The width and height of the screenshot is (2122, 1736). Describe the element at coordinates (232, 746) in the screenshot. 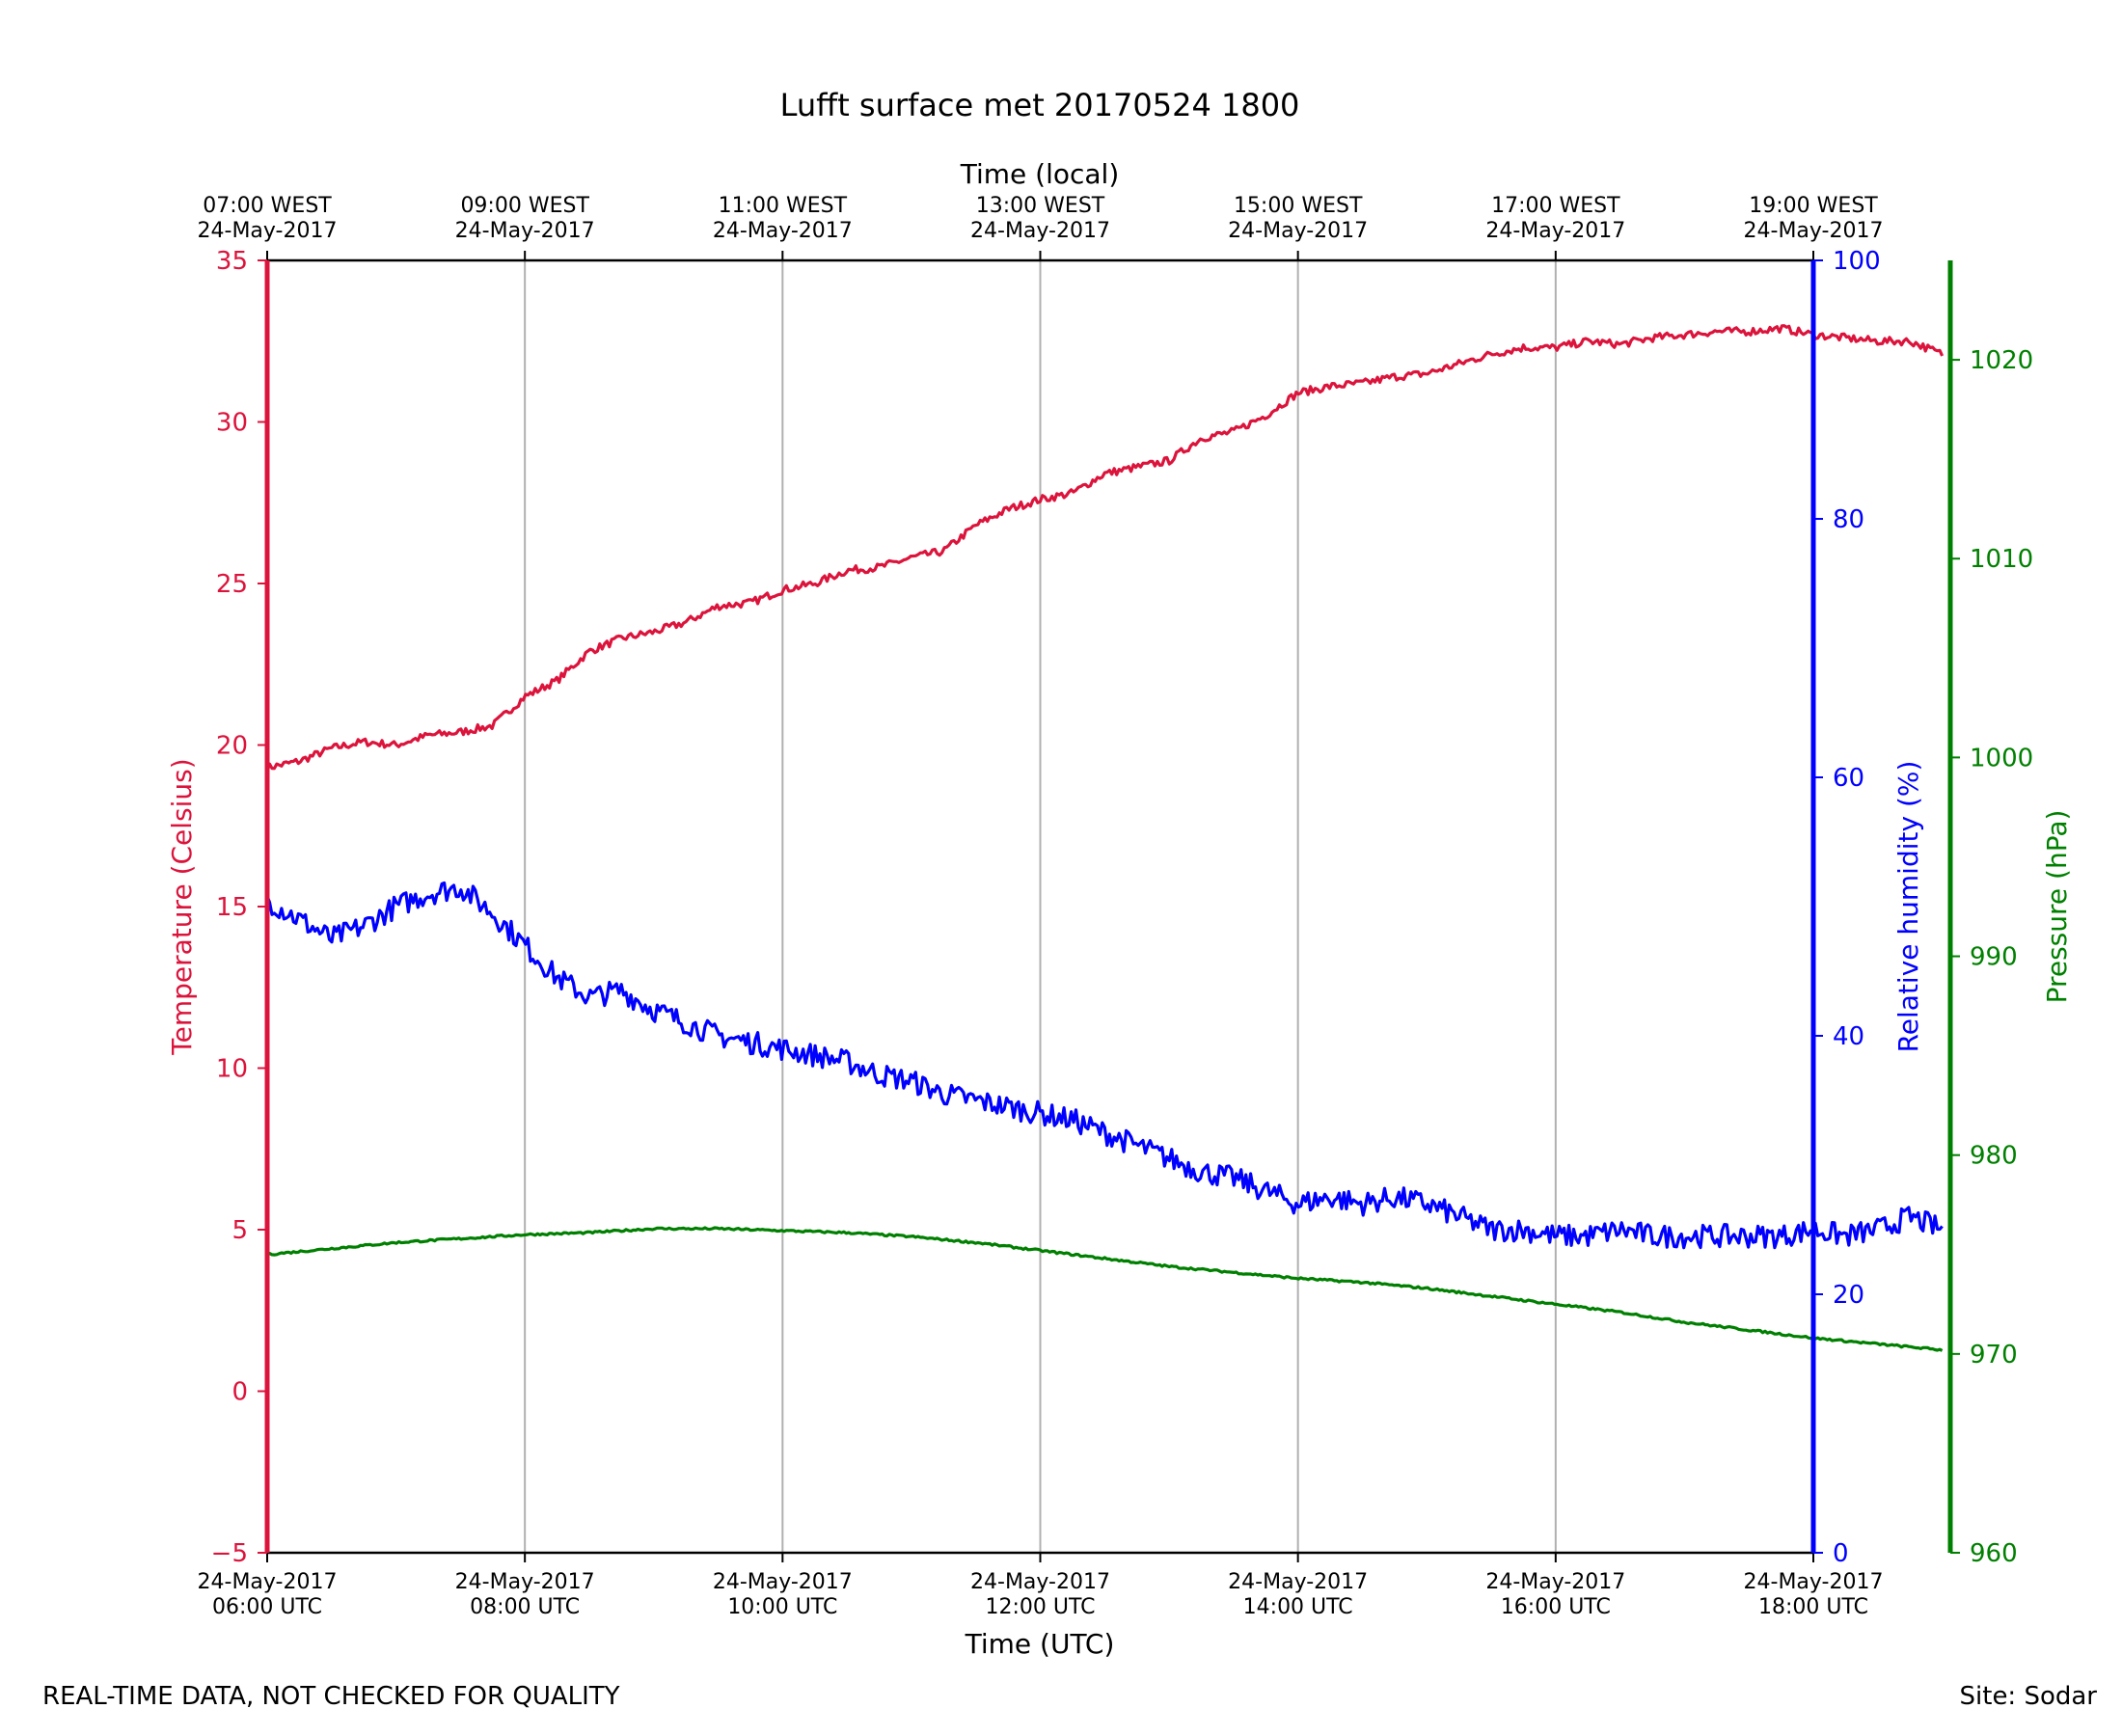

I see `temperature-tick-label: 20` at that location.